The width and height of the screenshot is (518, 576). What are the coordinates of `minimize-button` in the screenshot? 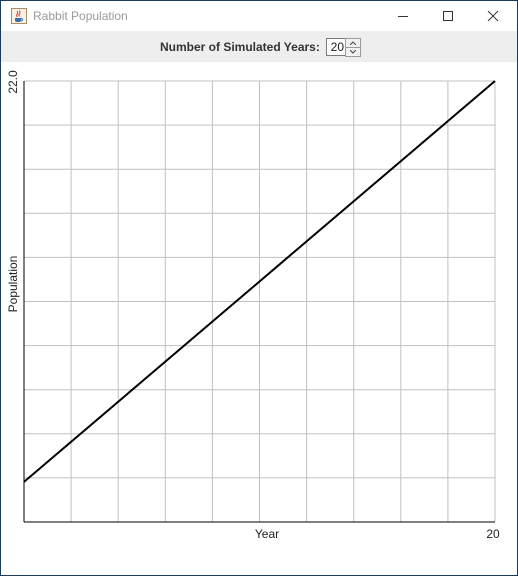 It's located at (403, 16).